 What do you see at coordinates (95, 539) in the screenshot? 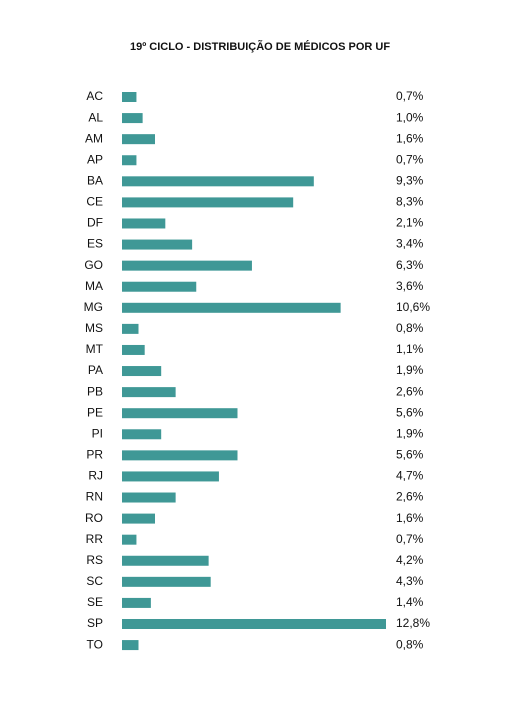
I see `category-label: RR` at bounding box center [95, 539].